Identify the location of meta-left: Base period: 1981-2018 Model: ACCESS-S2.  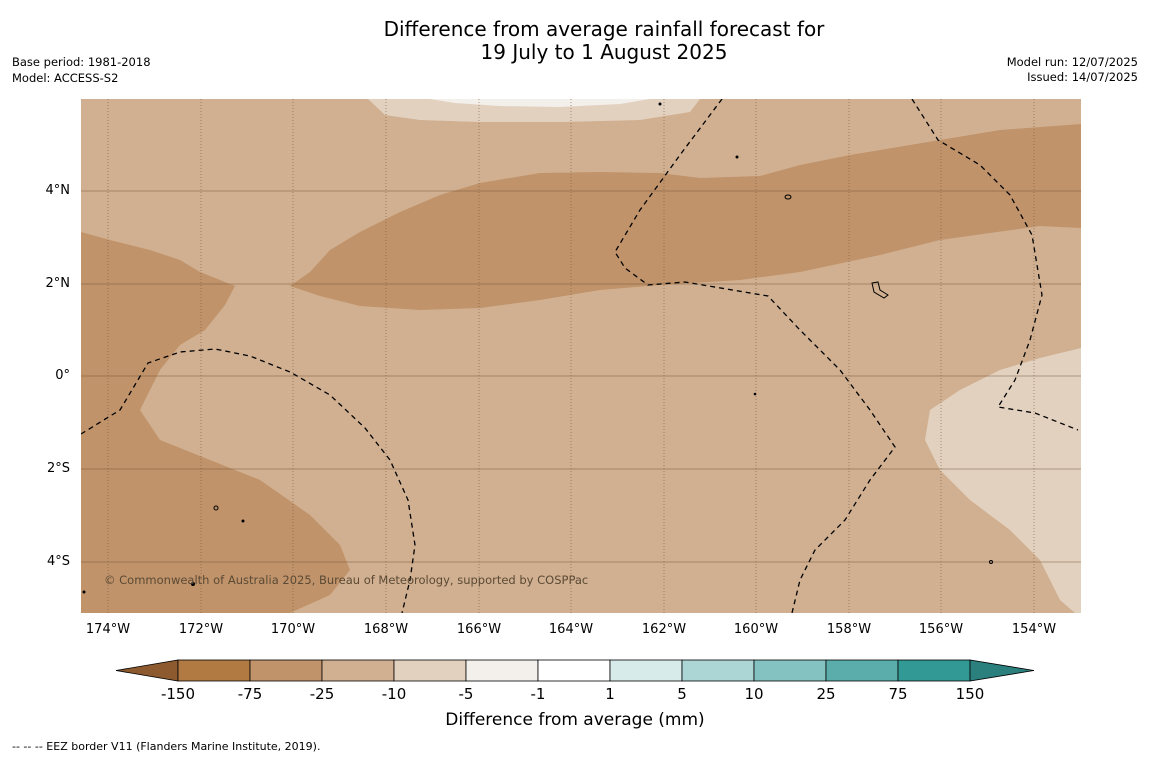
(81, 70).